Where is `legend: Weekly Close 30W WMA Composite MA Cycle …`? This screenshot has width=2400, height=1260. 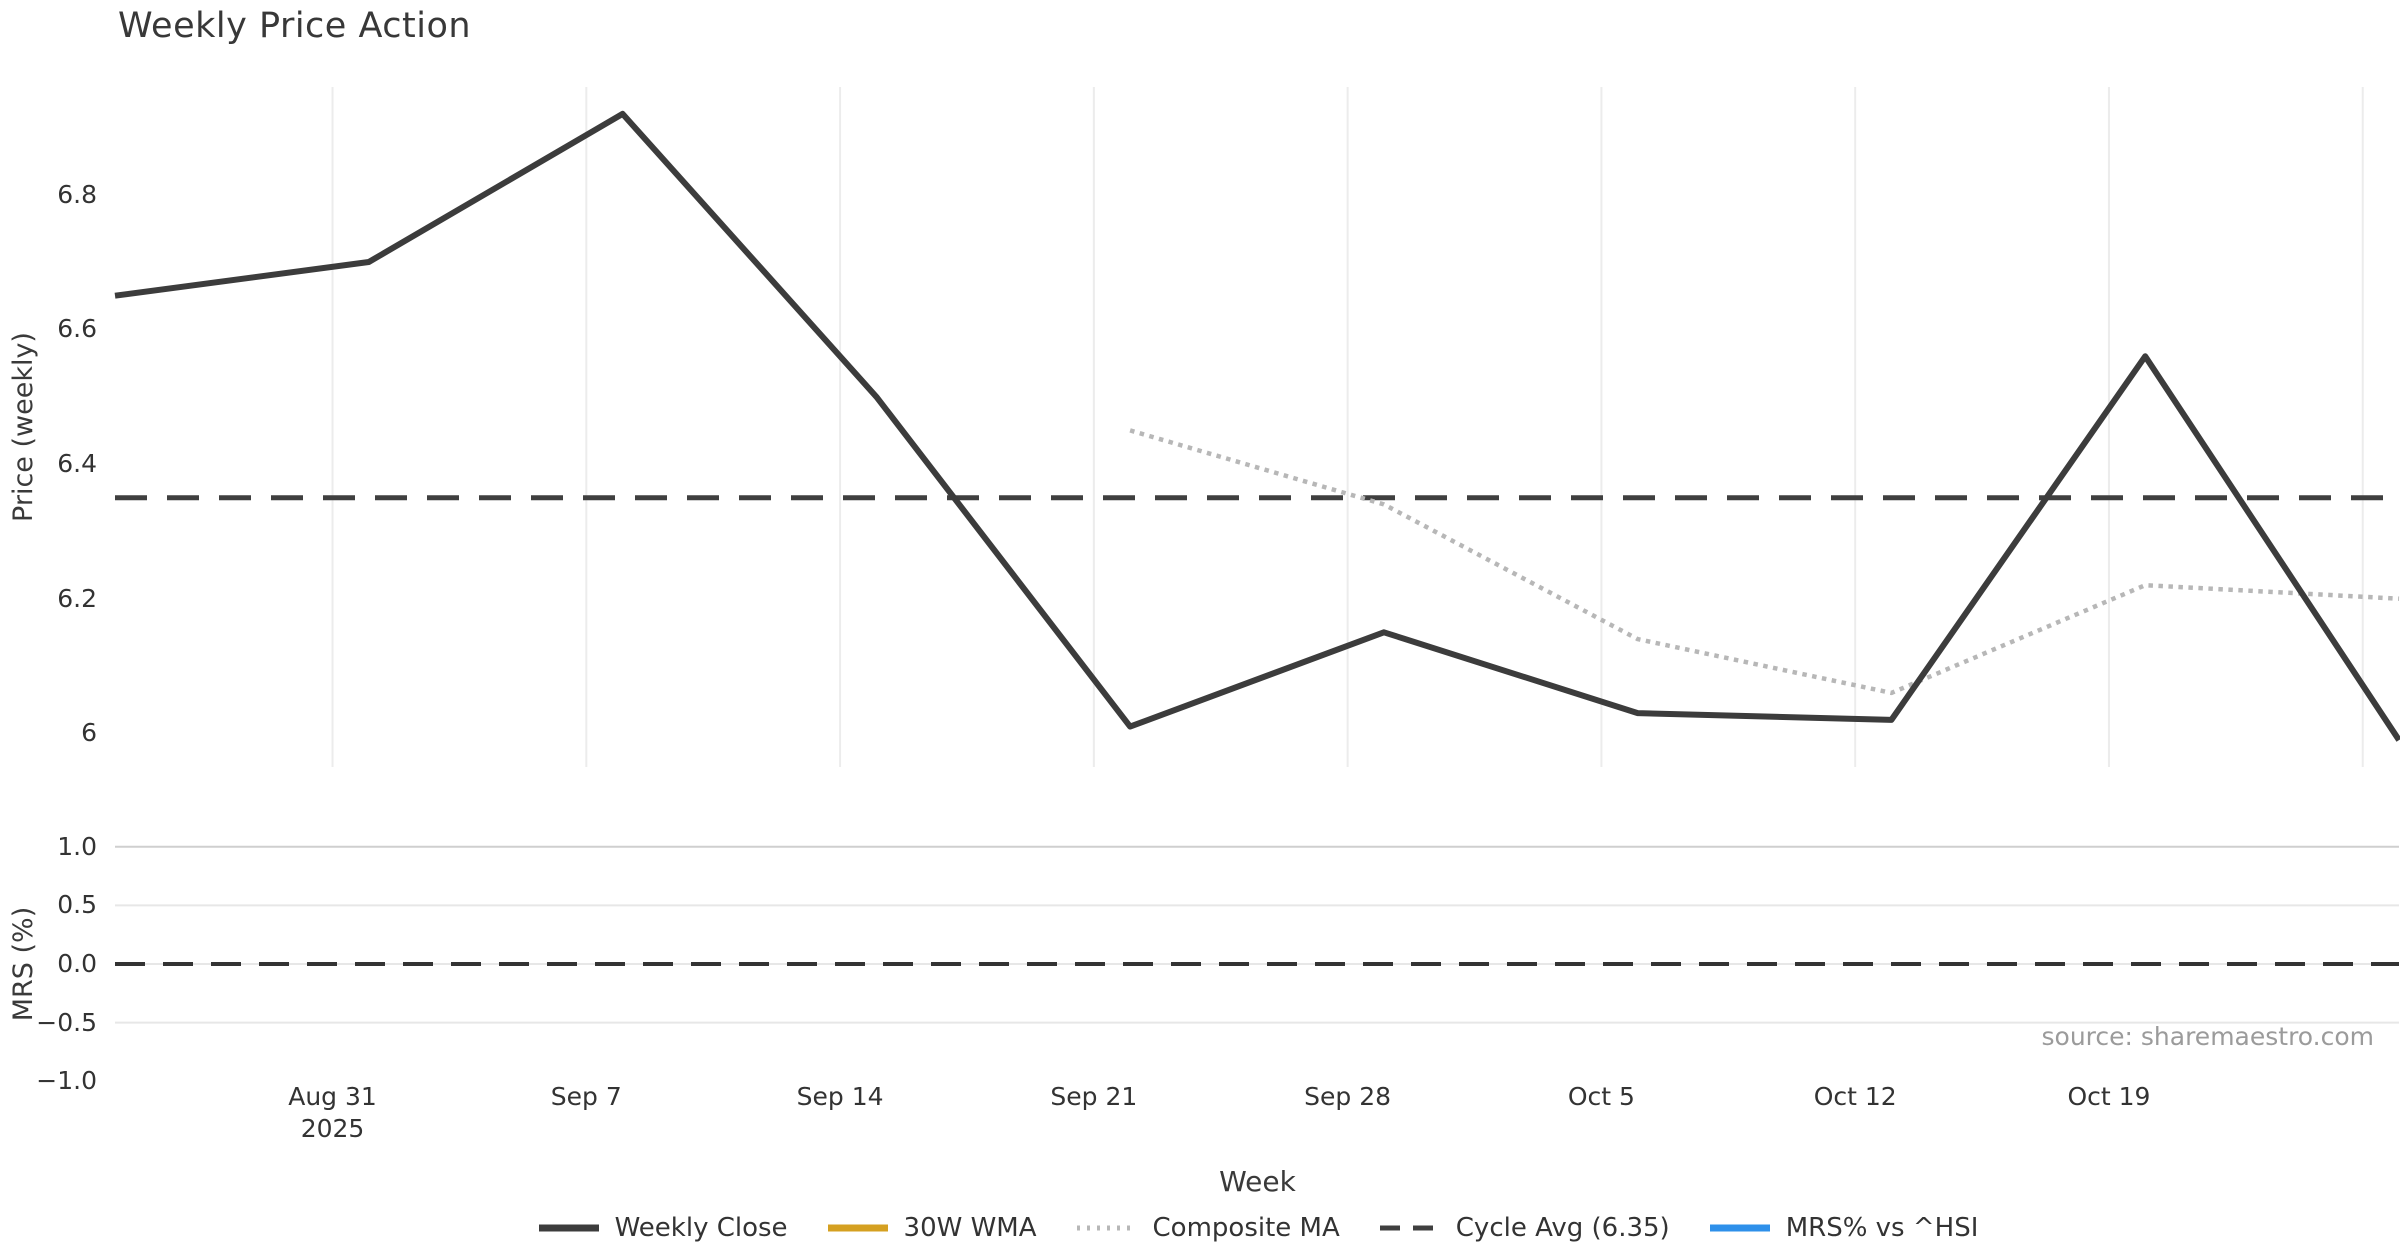
legend: Weekly Close 30W WMA Composite MA Cycle … is located at coordinates (1257, 1228).